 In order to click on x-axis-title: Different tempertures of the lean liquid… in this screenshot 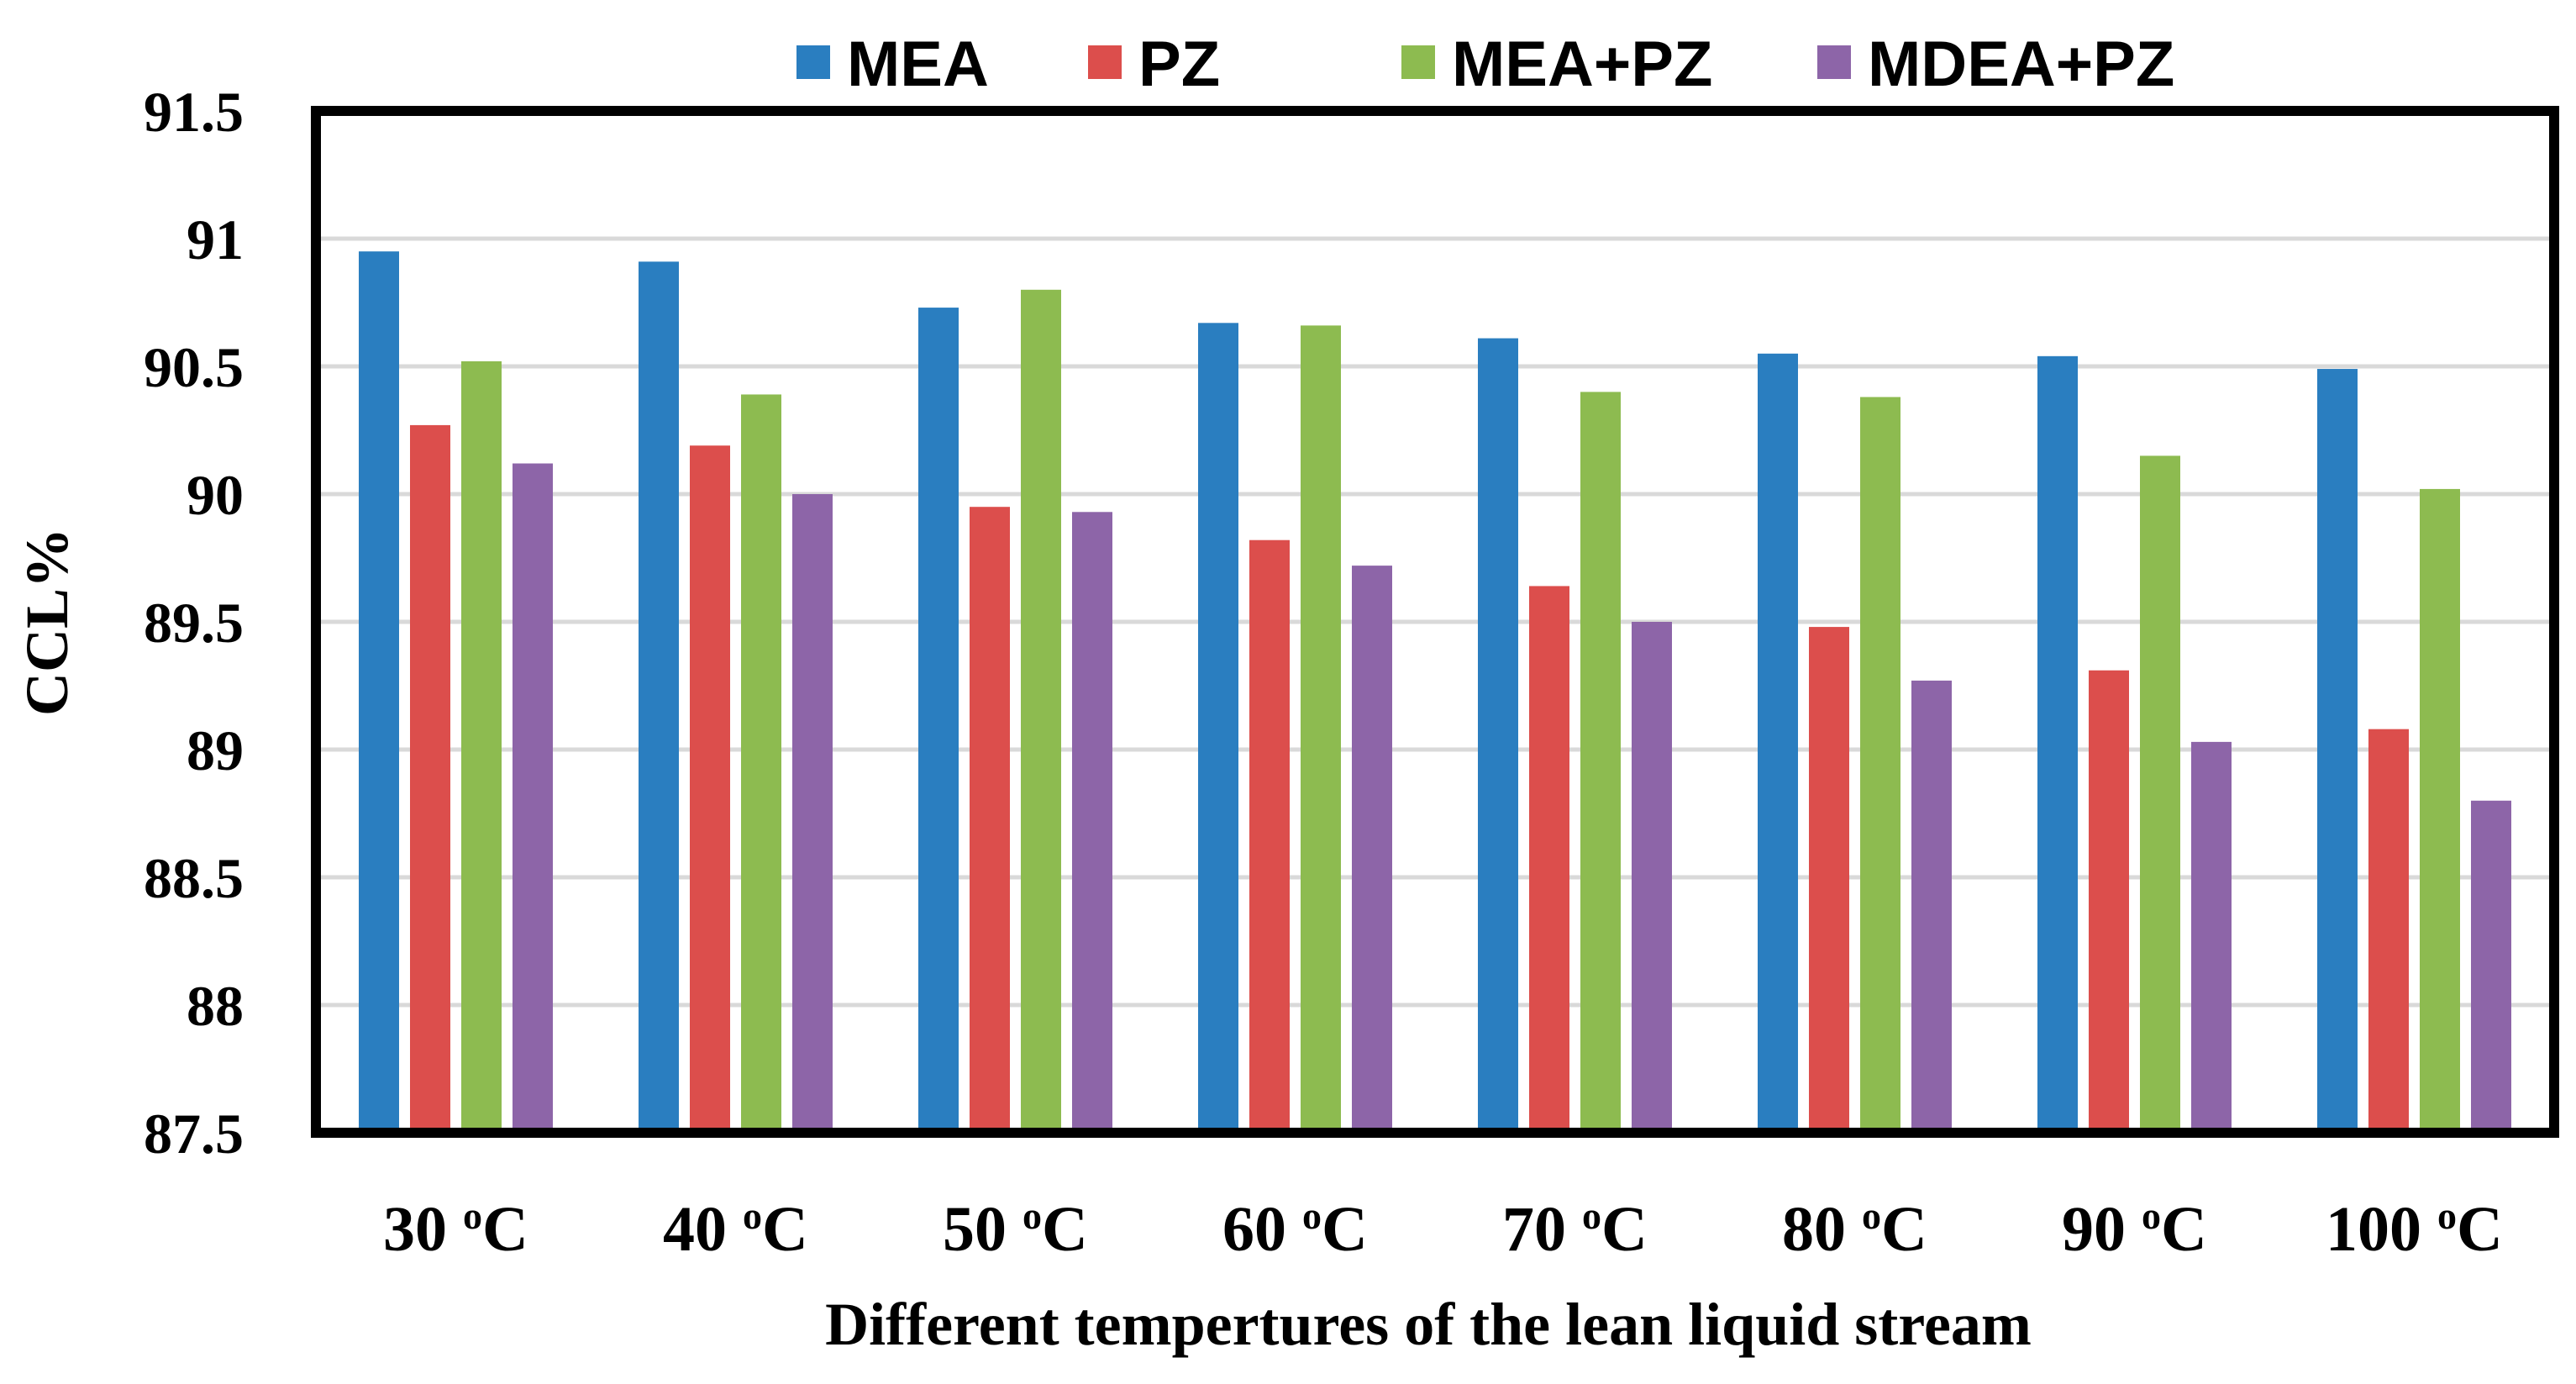, I will do `click(1428, 1324)`.